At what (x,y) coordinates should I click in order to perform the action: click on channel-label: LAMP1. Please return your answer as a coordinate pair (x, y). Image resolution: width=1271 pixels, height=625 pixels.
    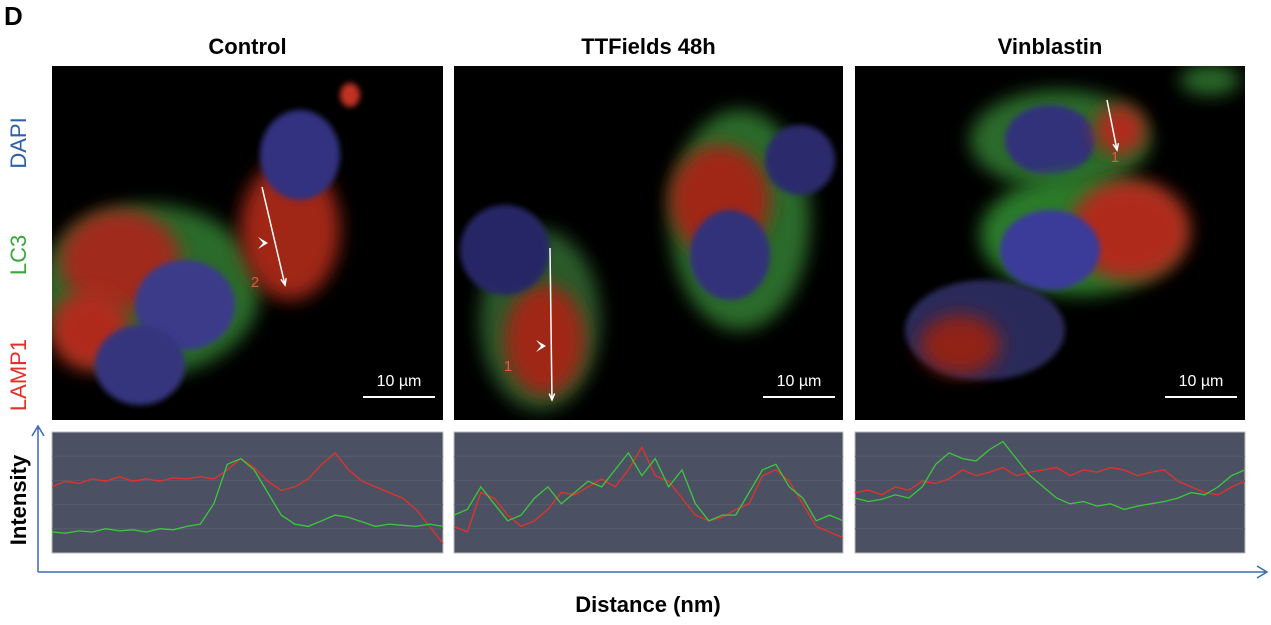
    Looking at the image, I should click on (18, 375).